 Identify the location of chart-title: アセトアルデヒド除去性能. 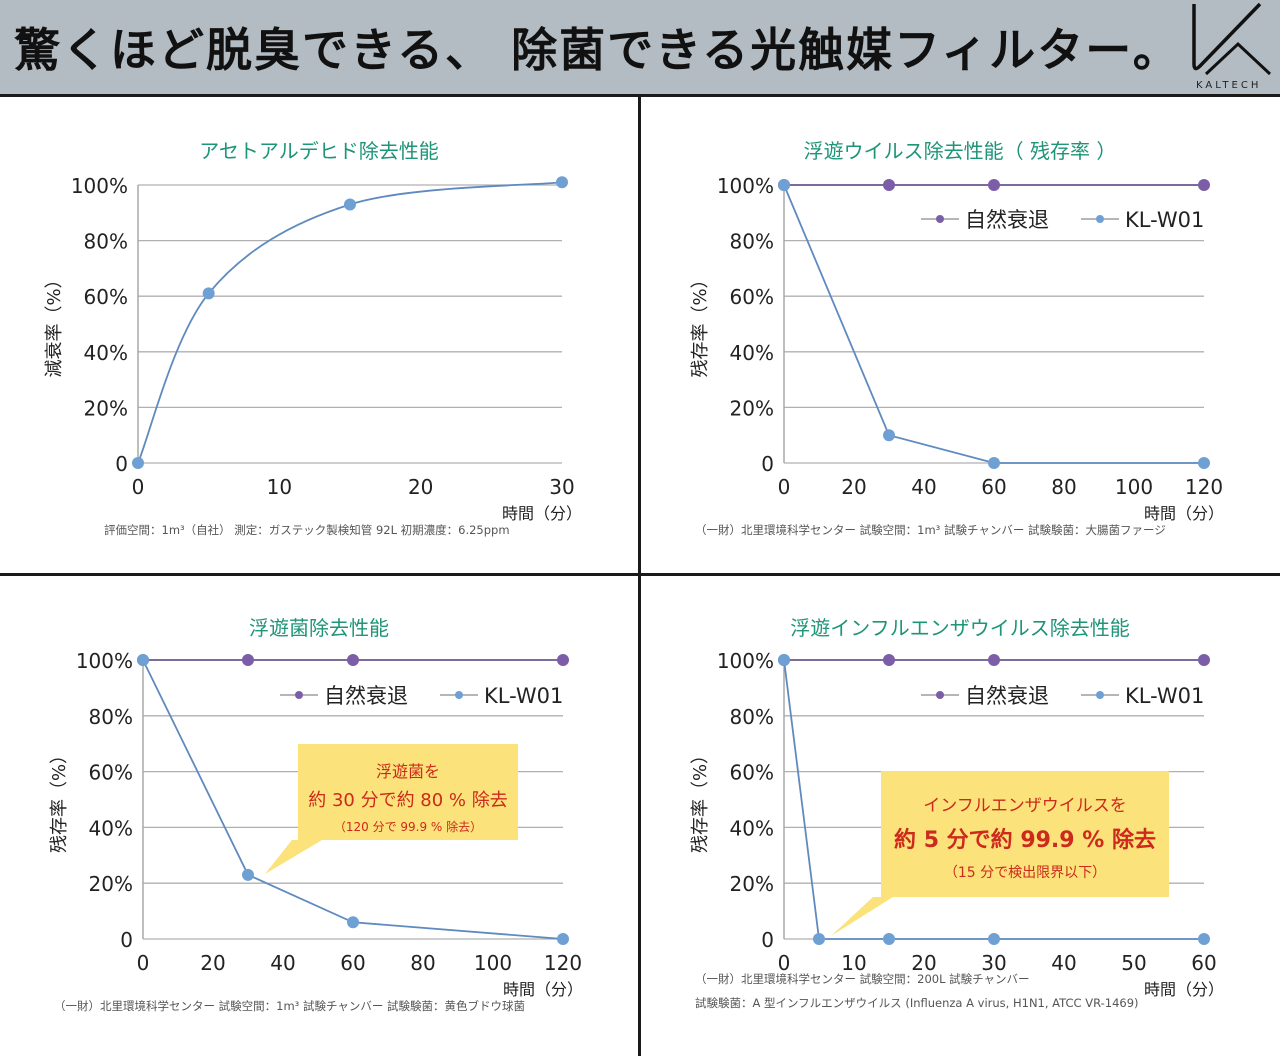
(319, 151).